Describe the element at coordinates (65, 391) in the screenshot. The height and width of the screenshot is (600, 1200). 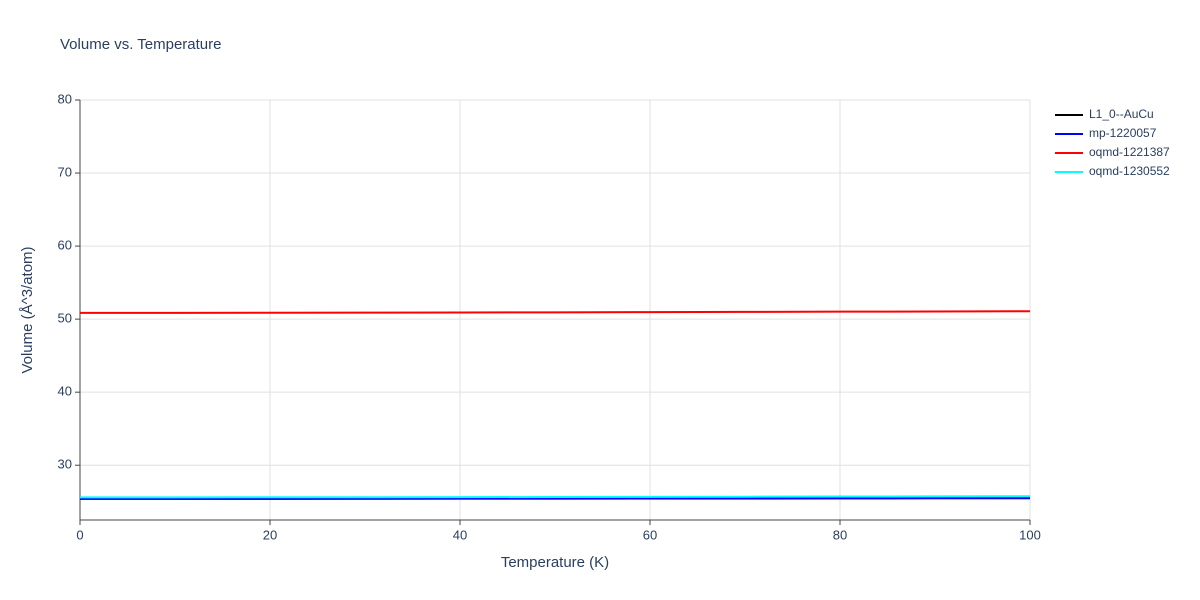
I see `y-tick-label: 40` at that location.